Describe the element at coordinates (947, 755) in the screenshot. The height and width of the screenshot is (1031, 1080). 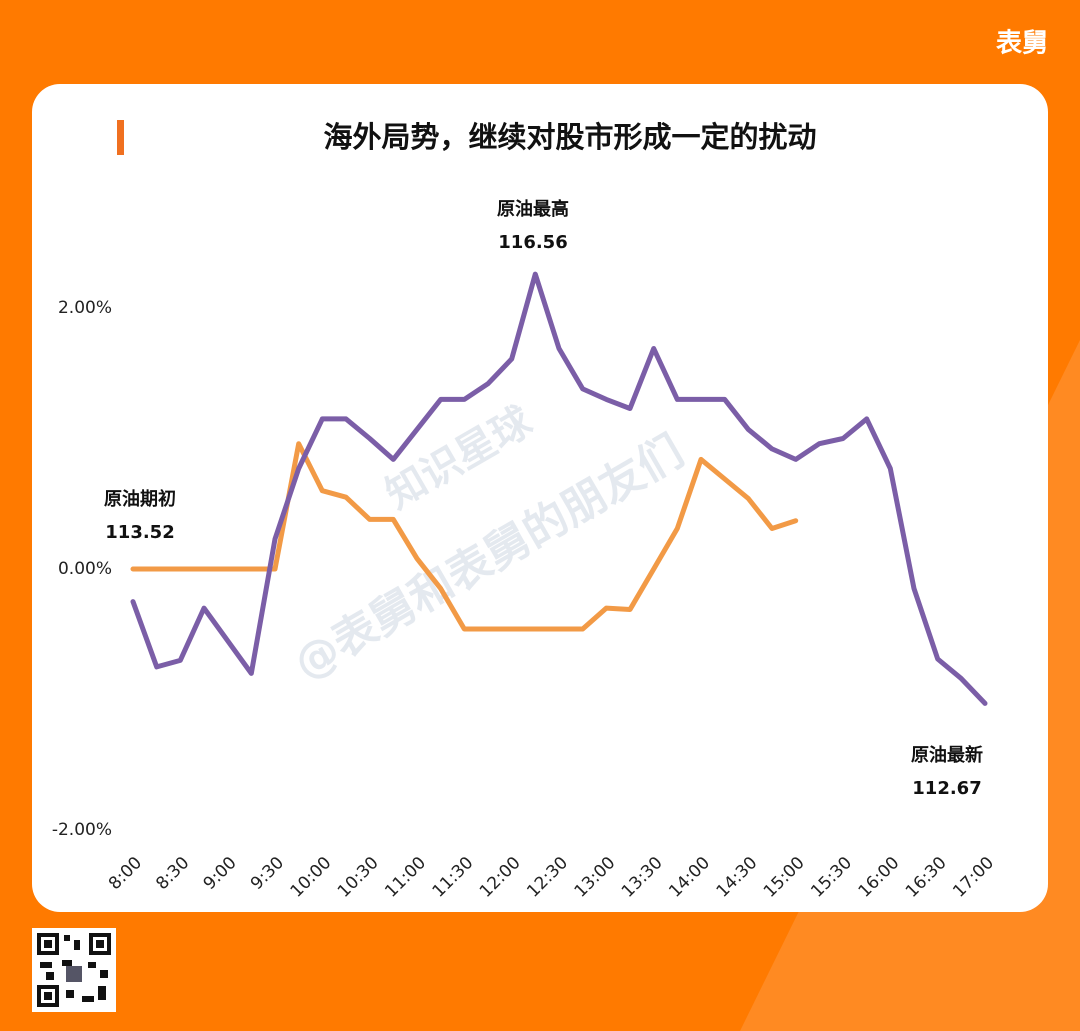
I see `annotation-label: 原油最新` at that location.